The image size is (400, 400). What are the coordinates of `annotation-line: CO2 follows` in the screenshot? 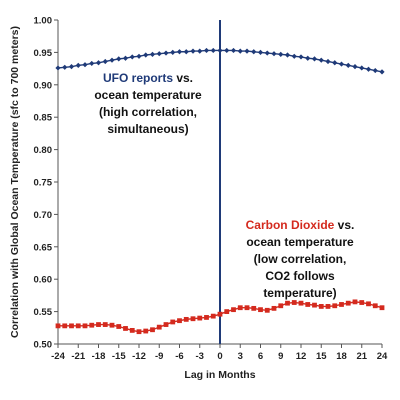 It's located at (300, 276).